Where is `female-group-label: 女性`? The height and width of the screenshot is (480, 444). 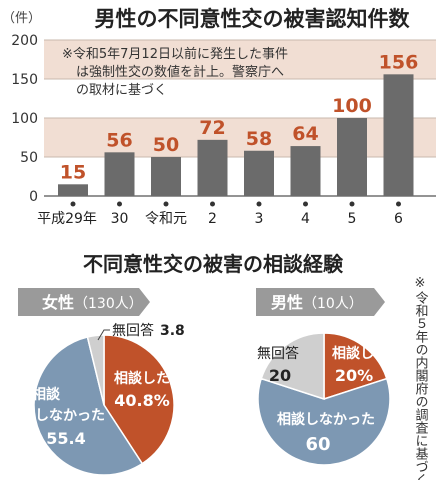
female-group-label: 女性 is located at coordinates (58, 302).